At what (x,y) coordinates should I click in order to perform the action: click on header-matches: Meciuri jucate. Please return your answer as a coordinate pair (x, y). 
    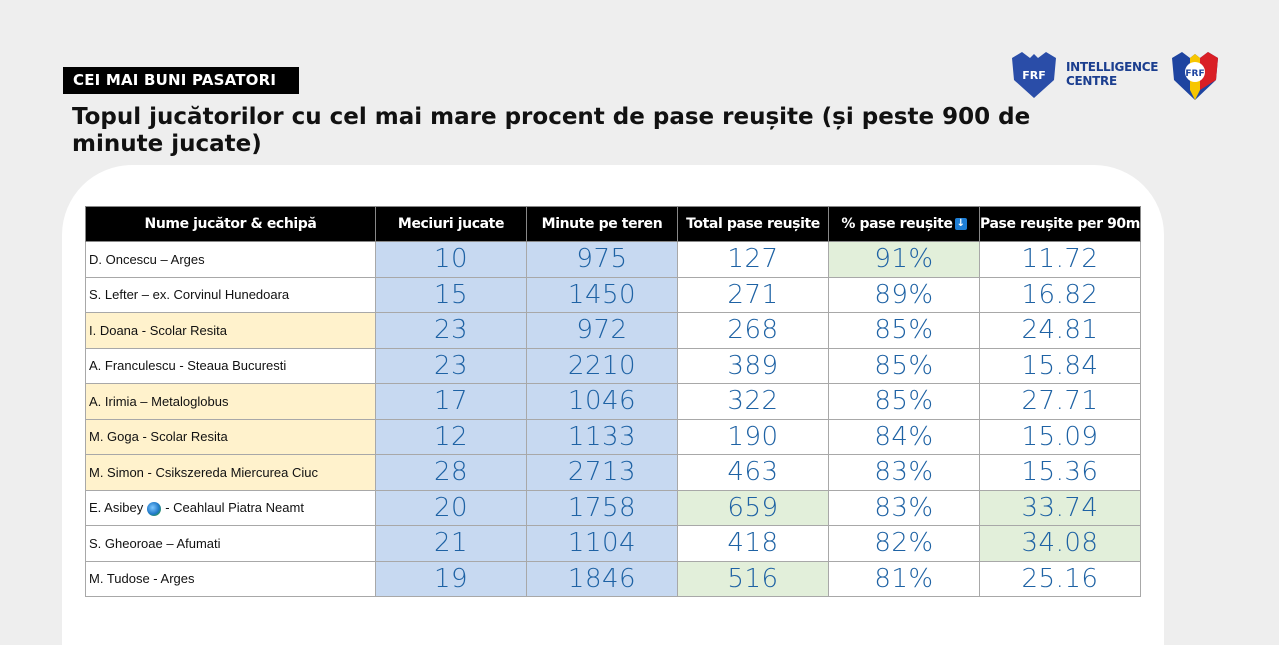
    Looking at the image, I should click on (451, 224).